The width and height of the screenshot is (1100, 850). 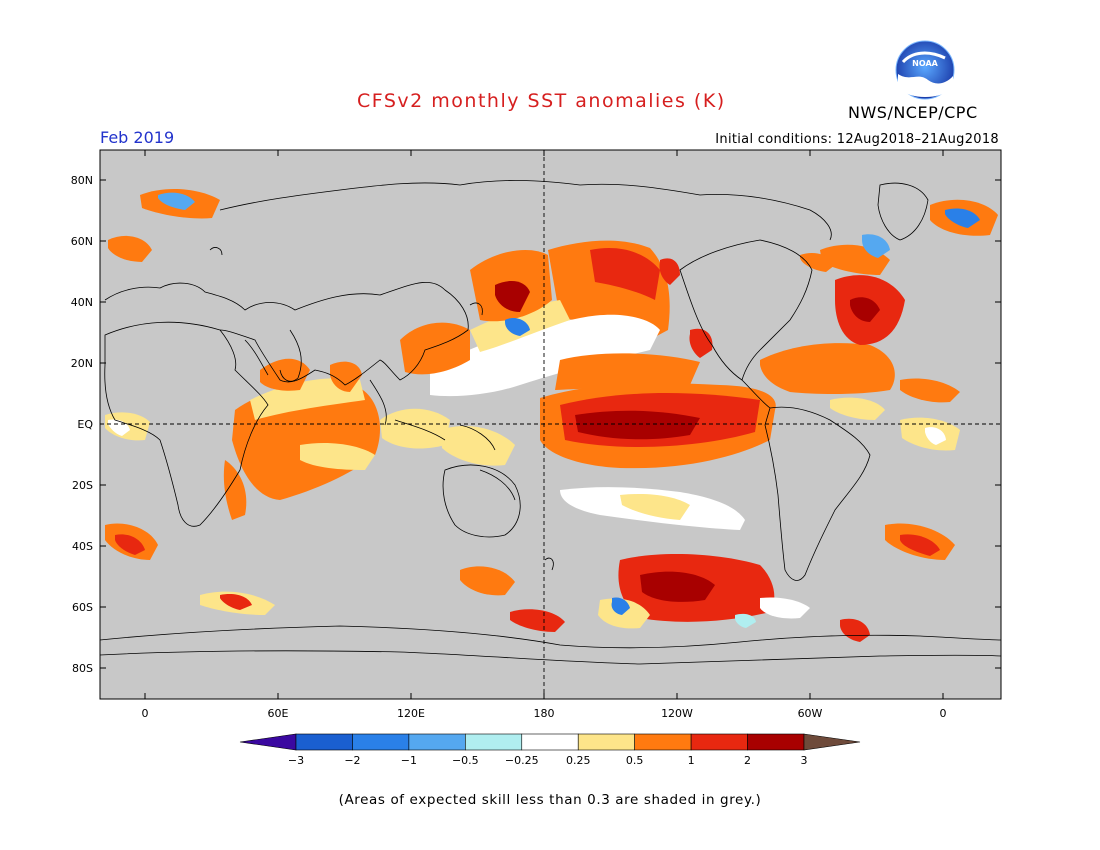 I want to click on lat-label-40n: 40N, so click(x=82, y=302).